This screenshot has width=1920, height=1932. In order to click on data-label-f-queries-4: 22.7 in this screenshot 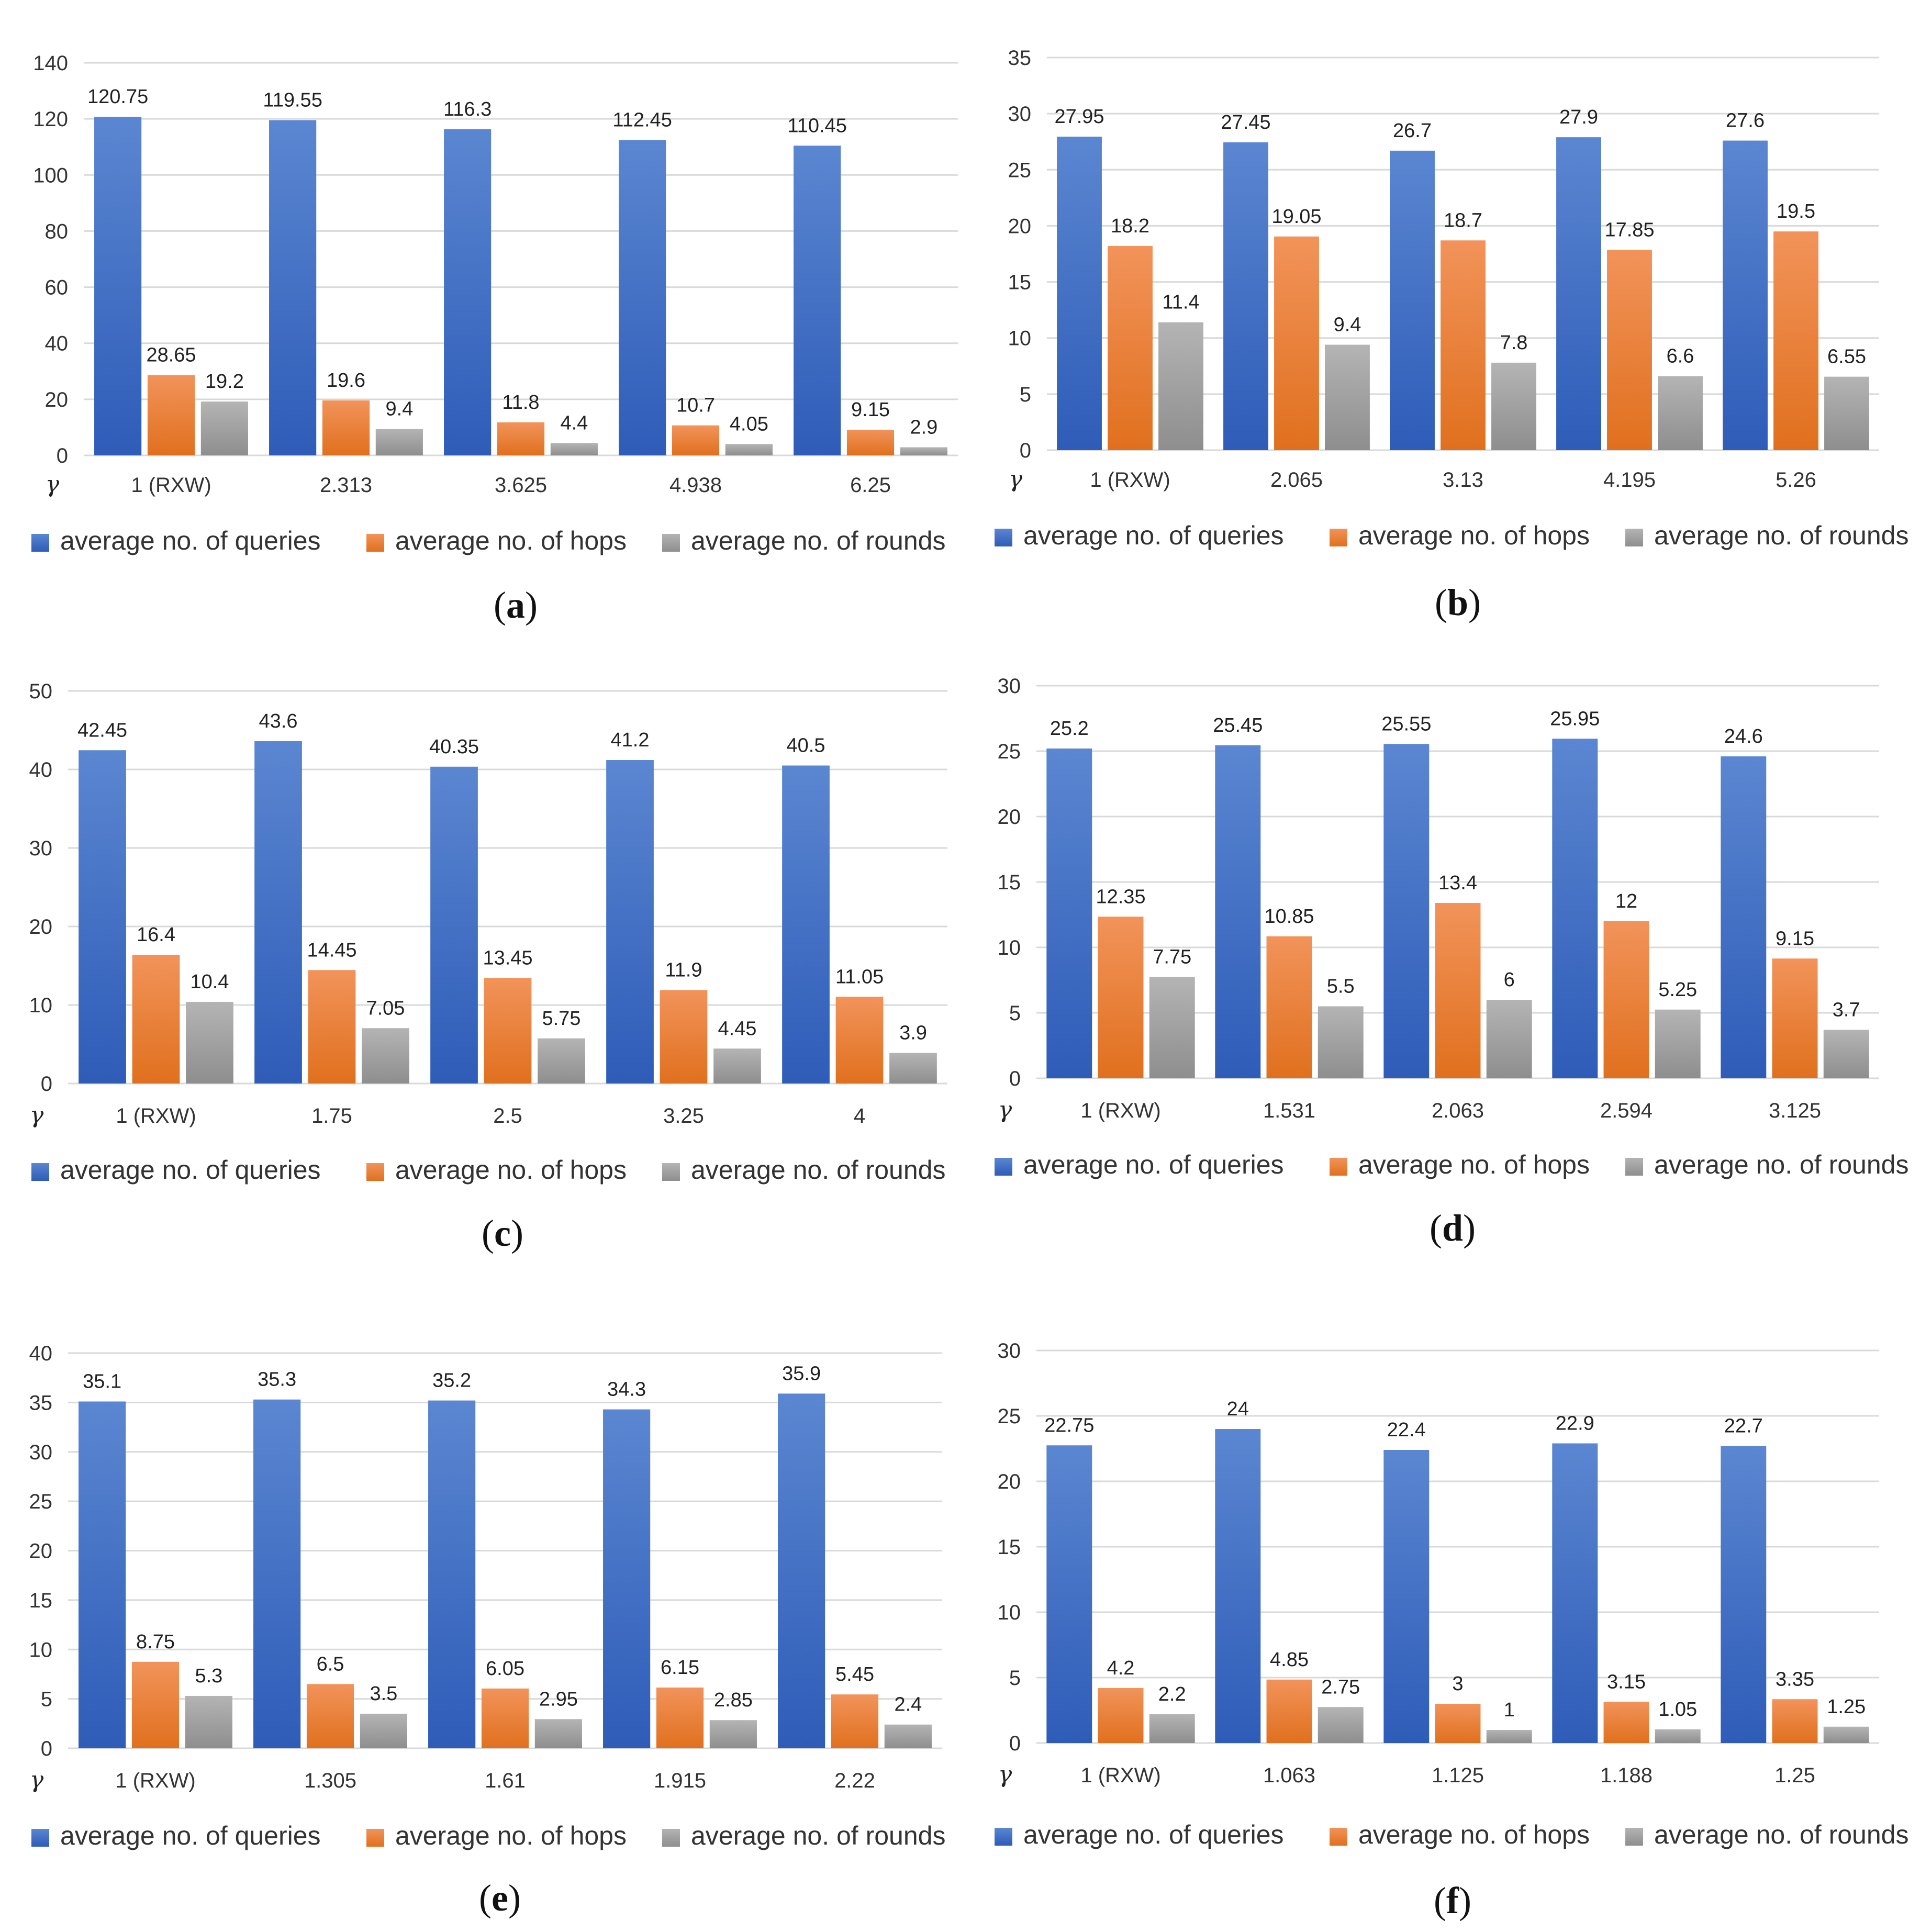, I will do `click(1743, 1426)`.